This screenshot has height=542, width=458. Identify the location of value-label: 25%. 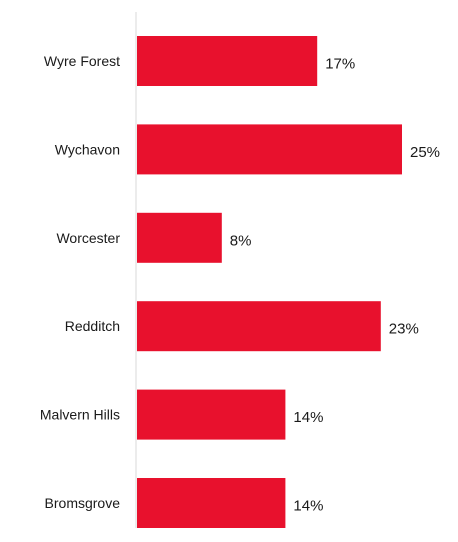
(425, 152).